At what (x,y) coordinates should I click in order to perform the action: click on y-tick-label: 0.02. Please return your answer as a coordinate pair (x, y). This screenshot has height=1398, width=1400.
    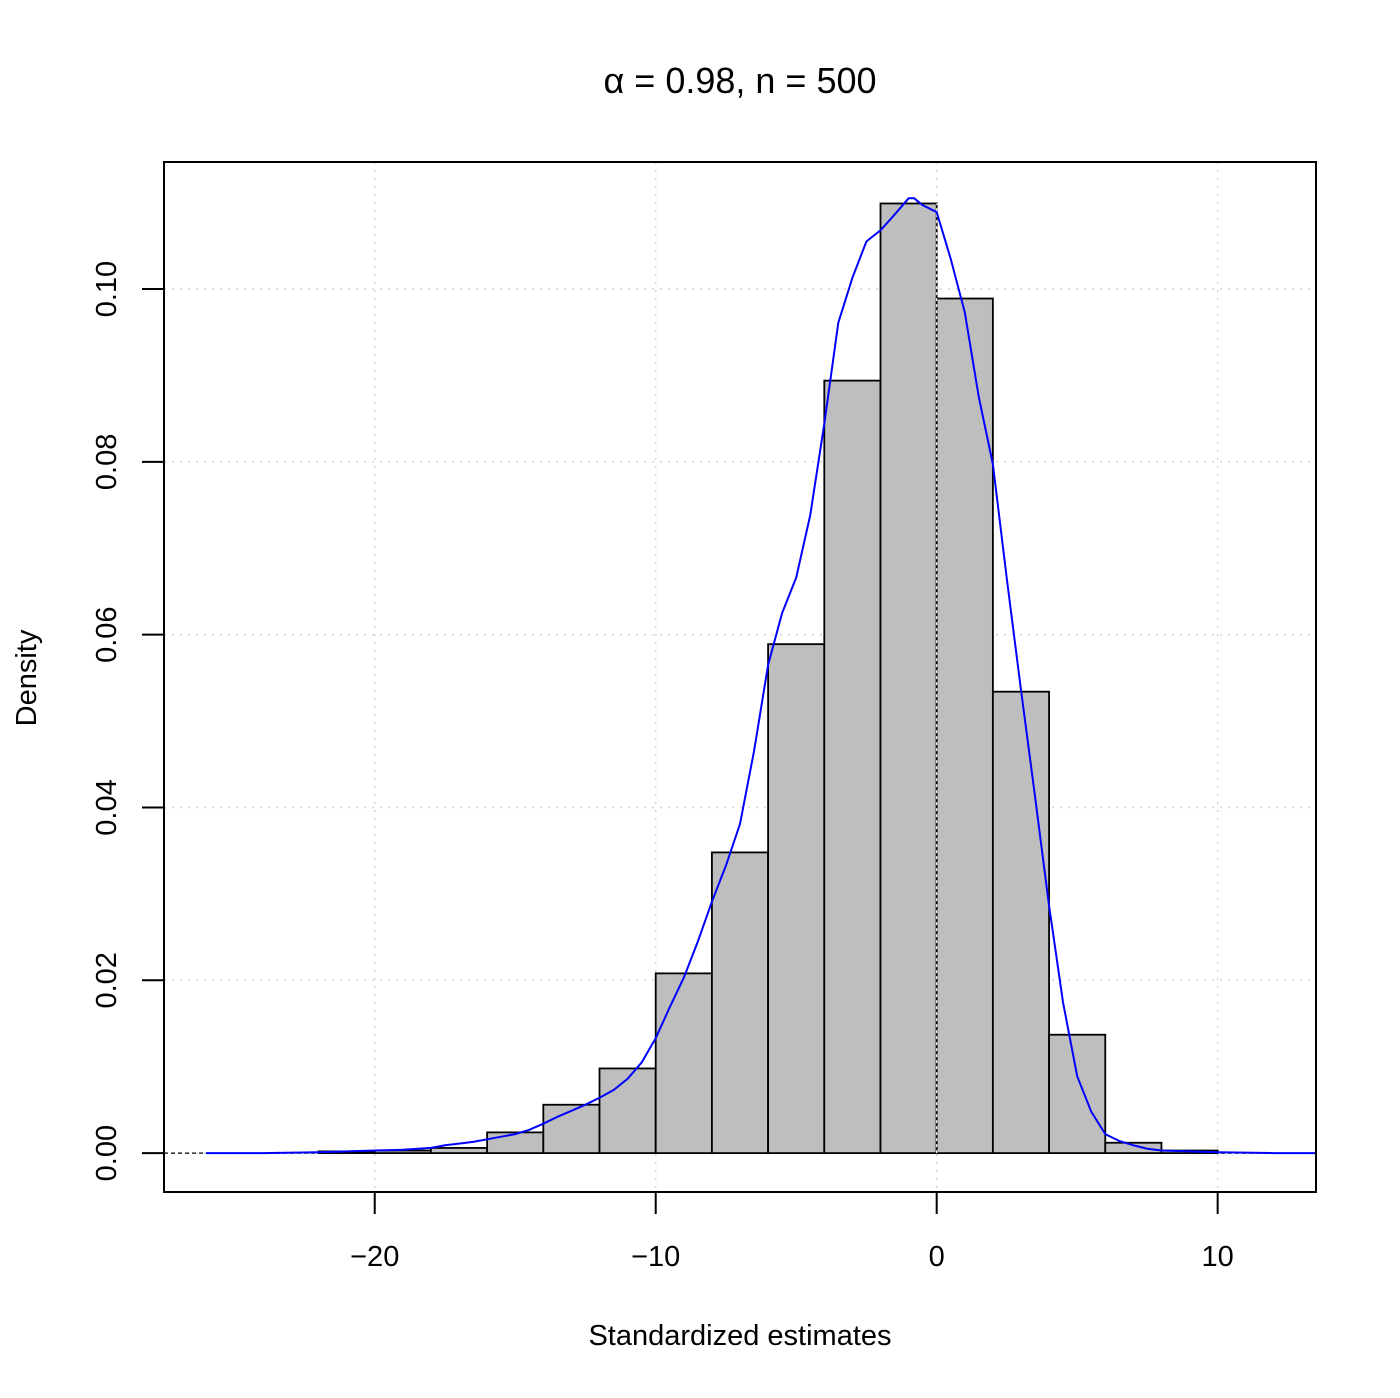
    Looking at the image, I should click on (107, 980).